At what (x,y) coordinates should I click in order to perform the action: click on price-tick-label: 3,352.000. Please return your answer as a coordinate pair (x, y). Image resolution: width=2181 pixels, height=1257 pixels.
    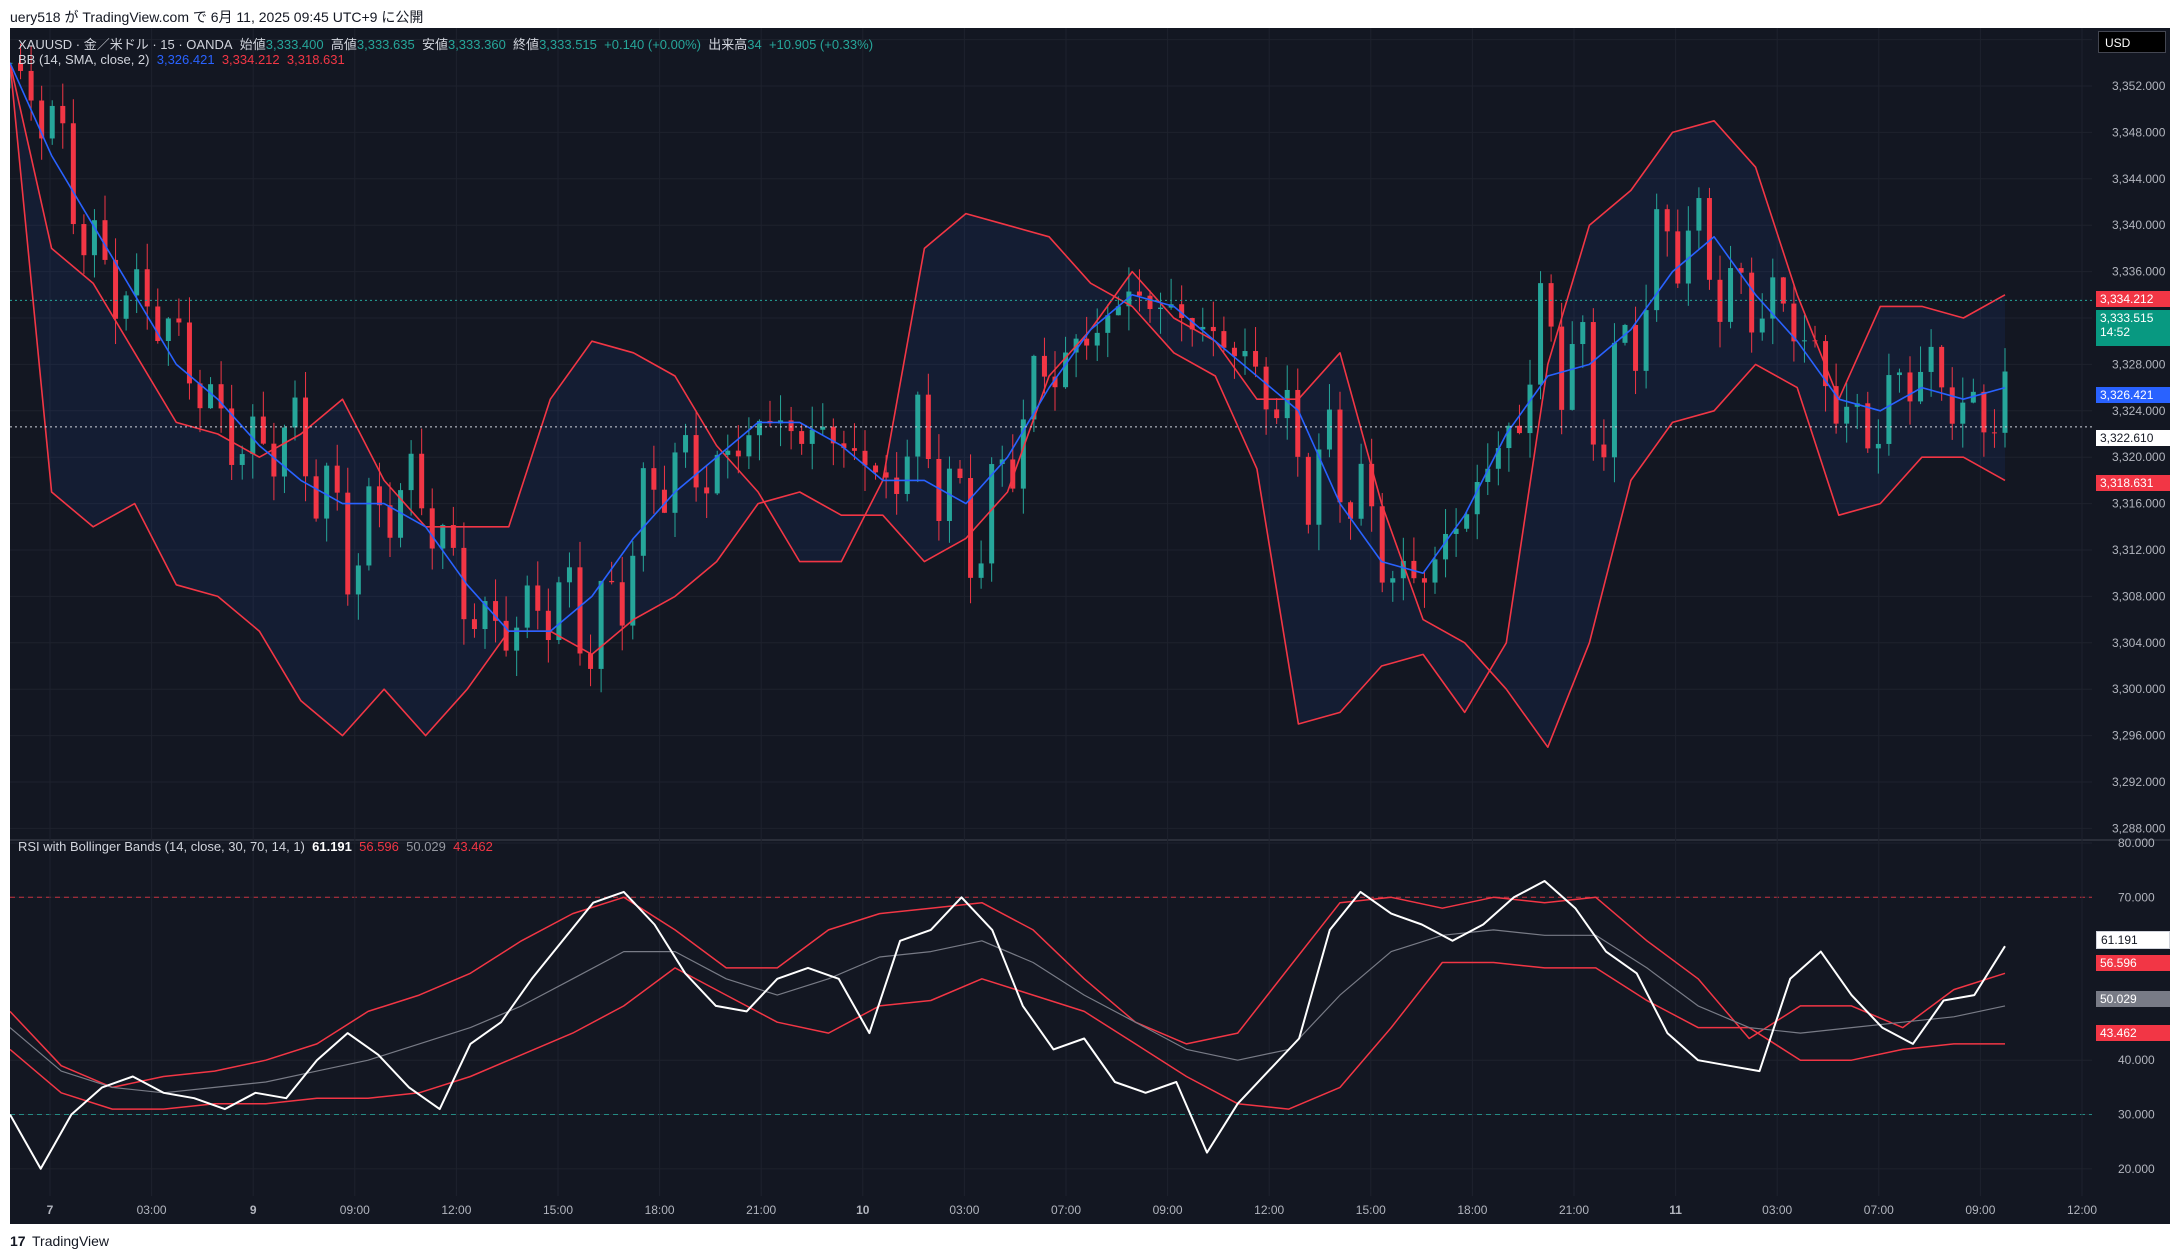
    Looking at the image, I should click on (2139, 86).